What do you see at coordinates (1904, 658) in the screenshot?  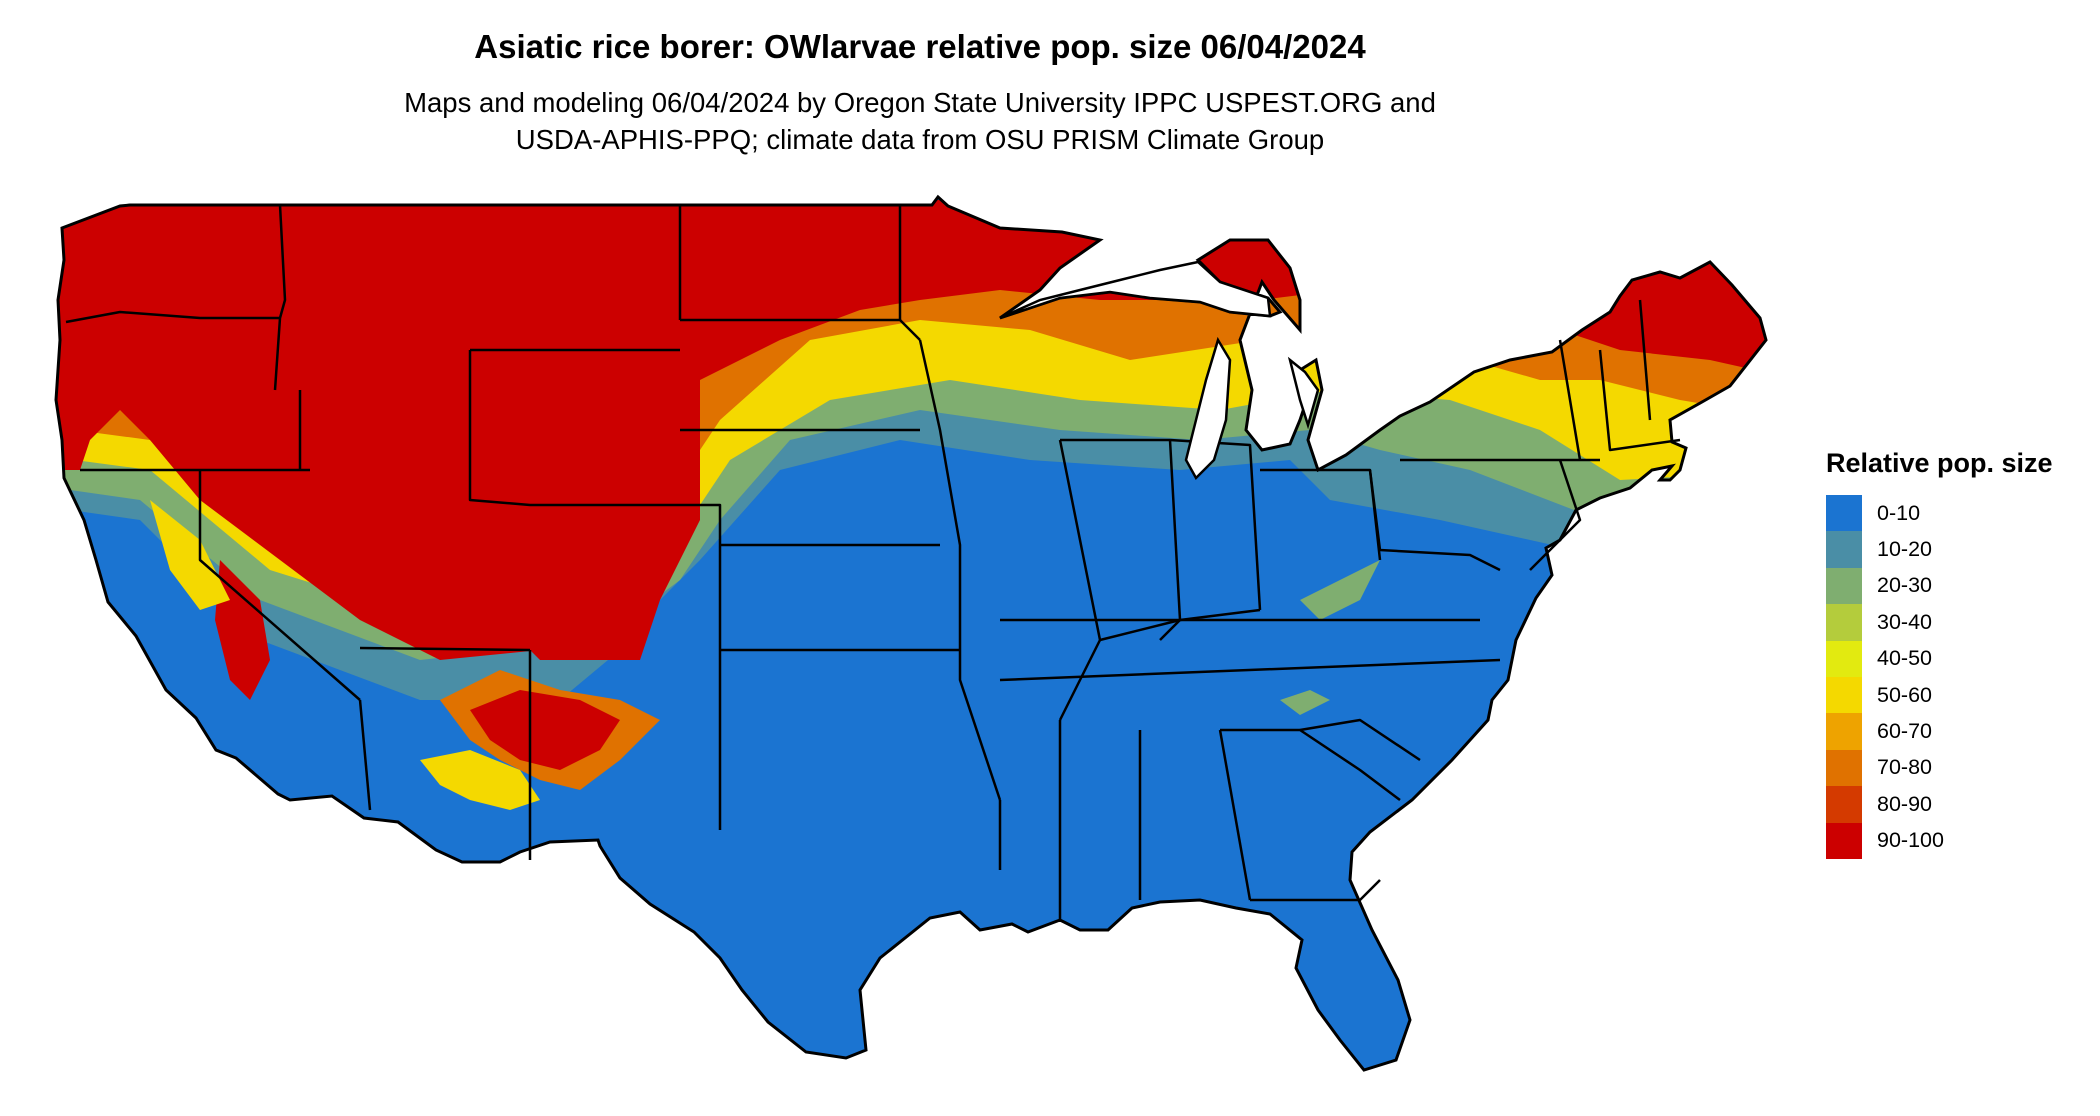 I see `legend-label: 40-50` at bounding box center [1904, 658].